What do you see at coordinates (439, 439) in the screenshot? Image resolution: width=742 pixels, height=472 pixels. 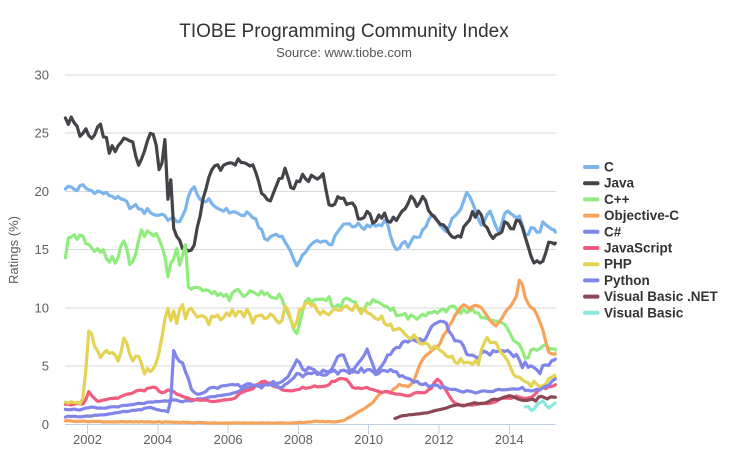 I see `svg-text: 2012` at bounding box center [439, 439].